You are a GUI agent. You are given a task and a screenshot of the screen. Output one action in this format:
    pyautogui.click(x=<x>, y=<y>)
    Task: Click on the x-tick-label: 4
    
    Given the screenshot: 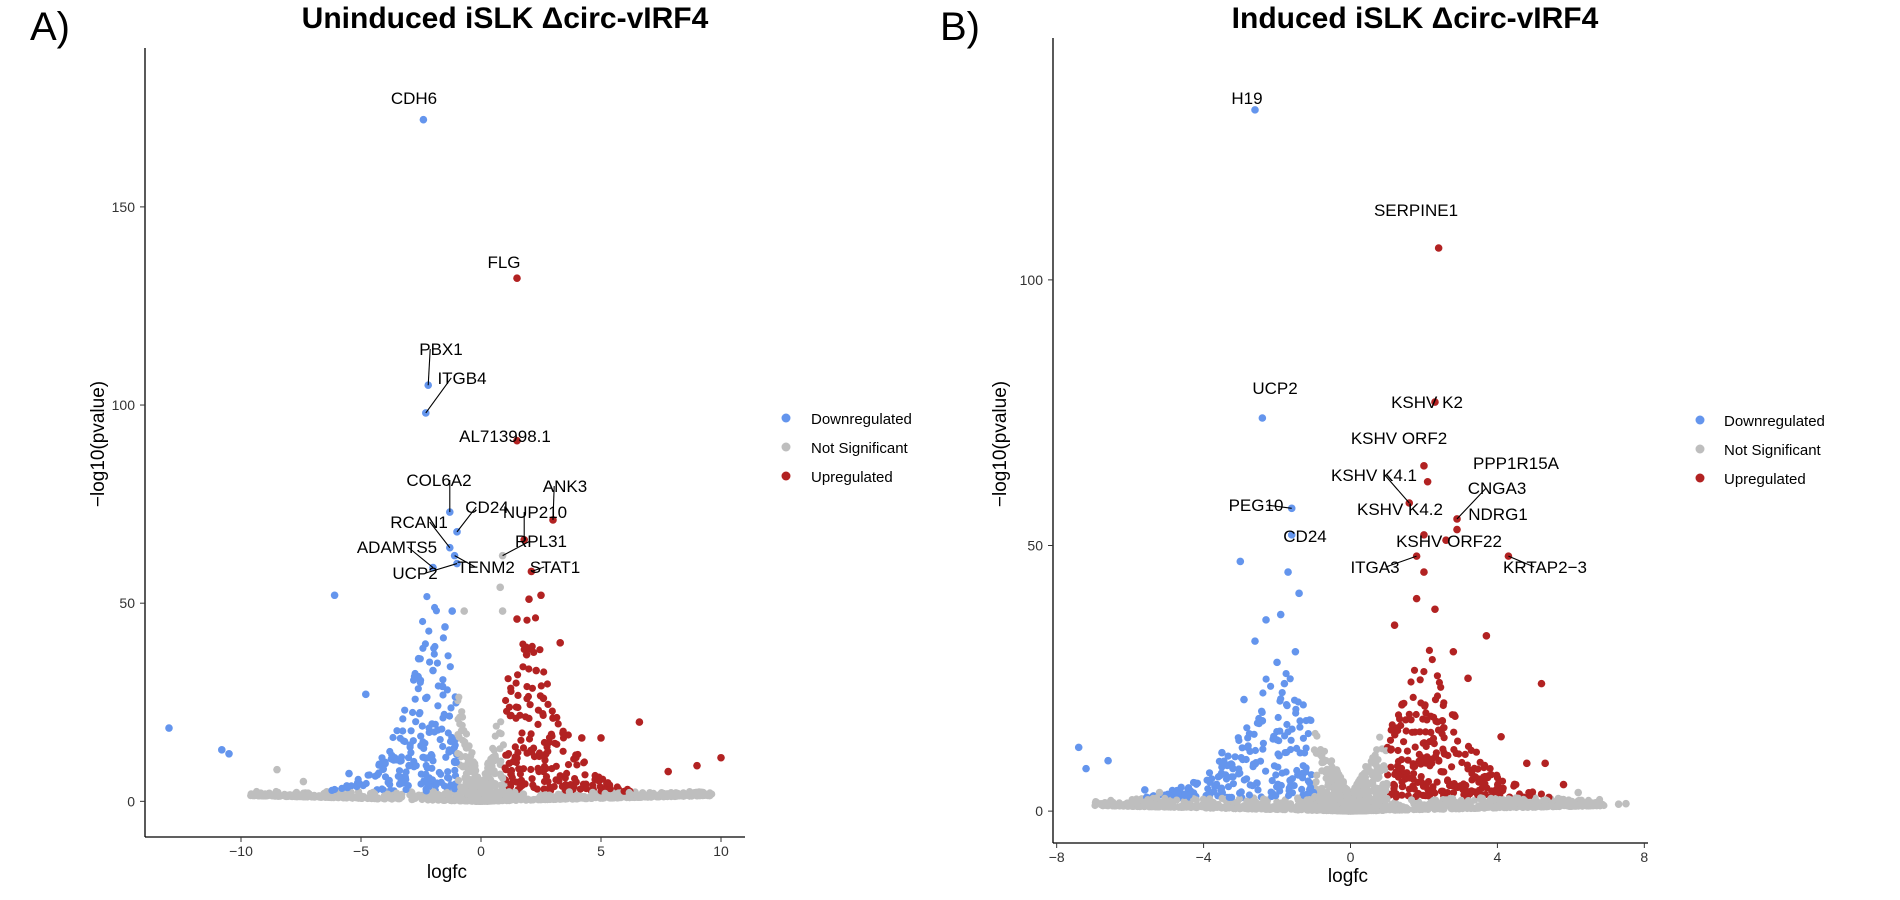 What is the action you would take?
    pyautogui.click(x=1498, y=857)
    